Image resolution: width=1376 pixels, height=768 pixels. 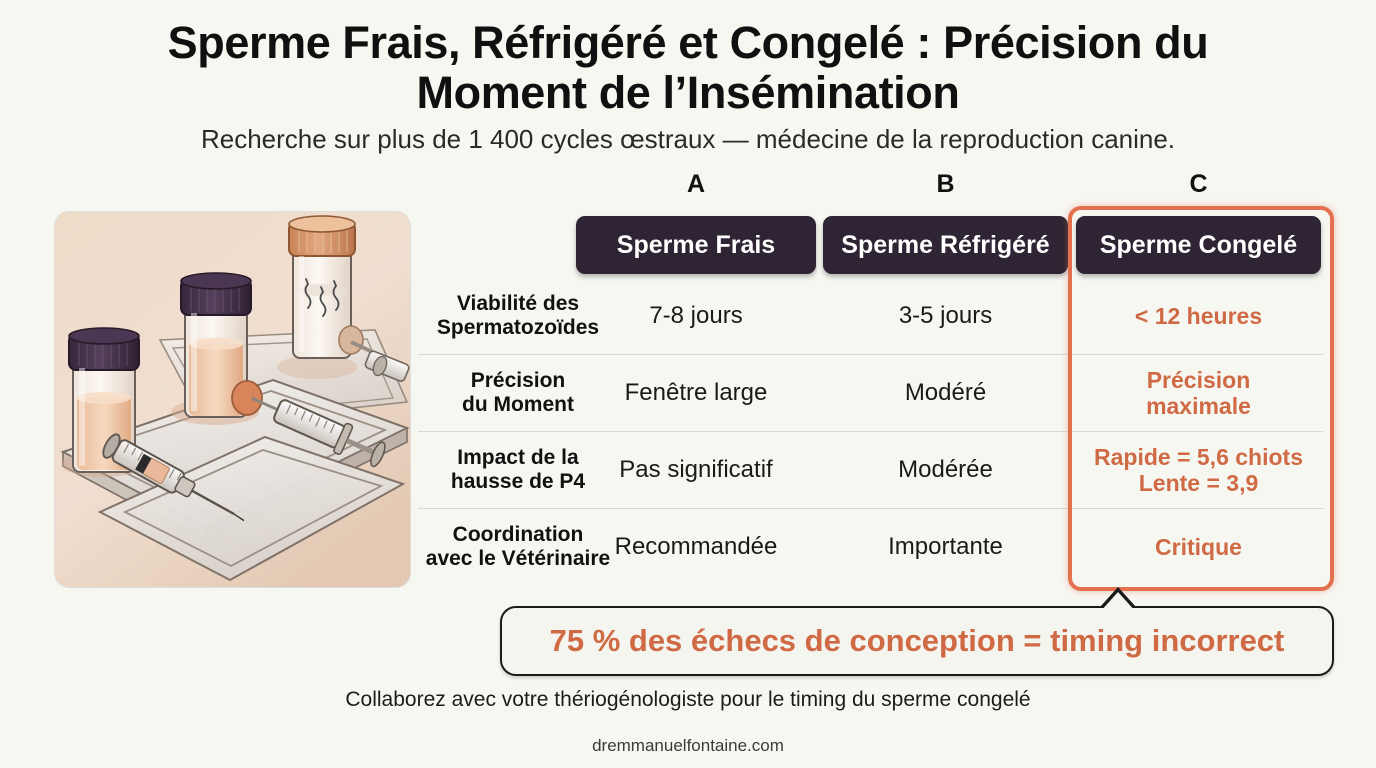 What do you see at coordinates (696, 547) in the screenshot?
I see `cell-coordination-fresh: Recommandée` at bounding box center [696, 547].